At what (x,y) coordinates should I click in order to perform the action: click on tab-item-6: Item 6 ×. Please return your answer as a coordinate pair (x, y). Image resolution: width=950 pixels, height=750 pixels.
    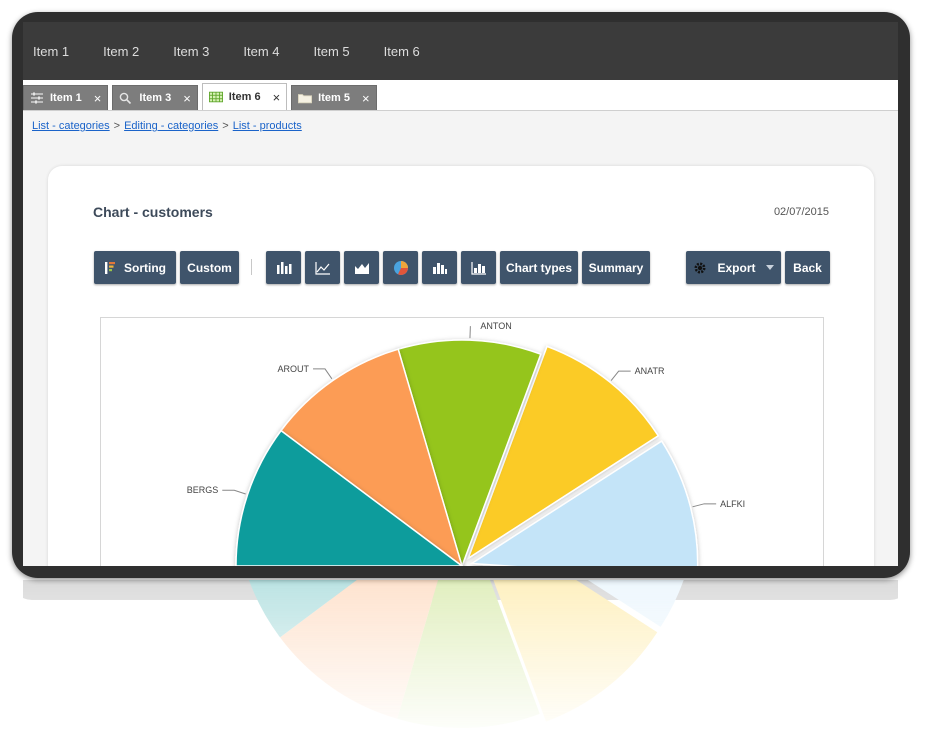
    Looking at the image, I should click on (244, 96).